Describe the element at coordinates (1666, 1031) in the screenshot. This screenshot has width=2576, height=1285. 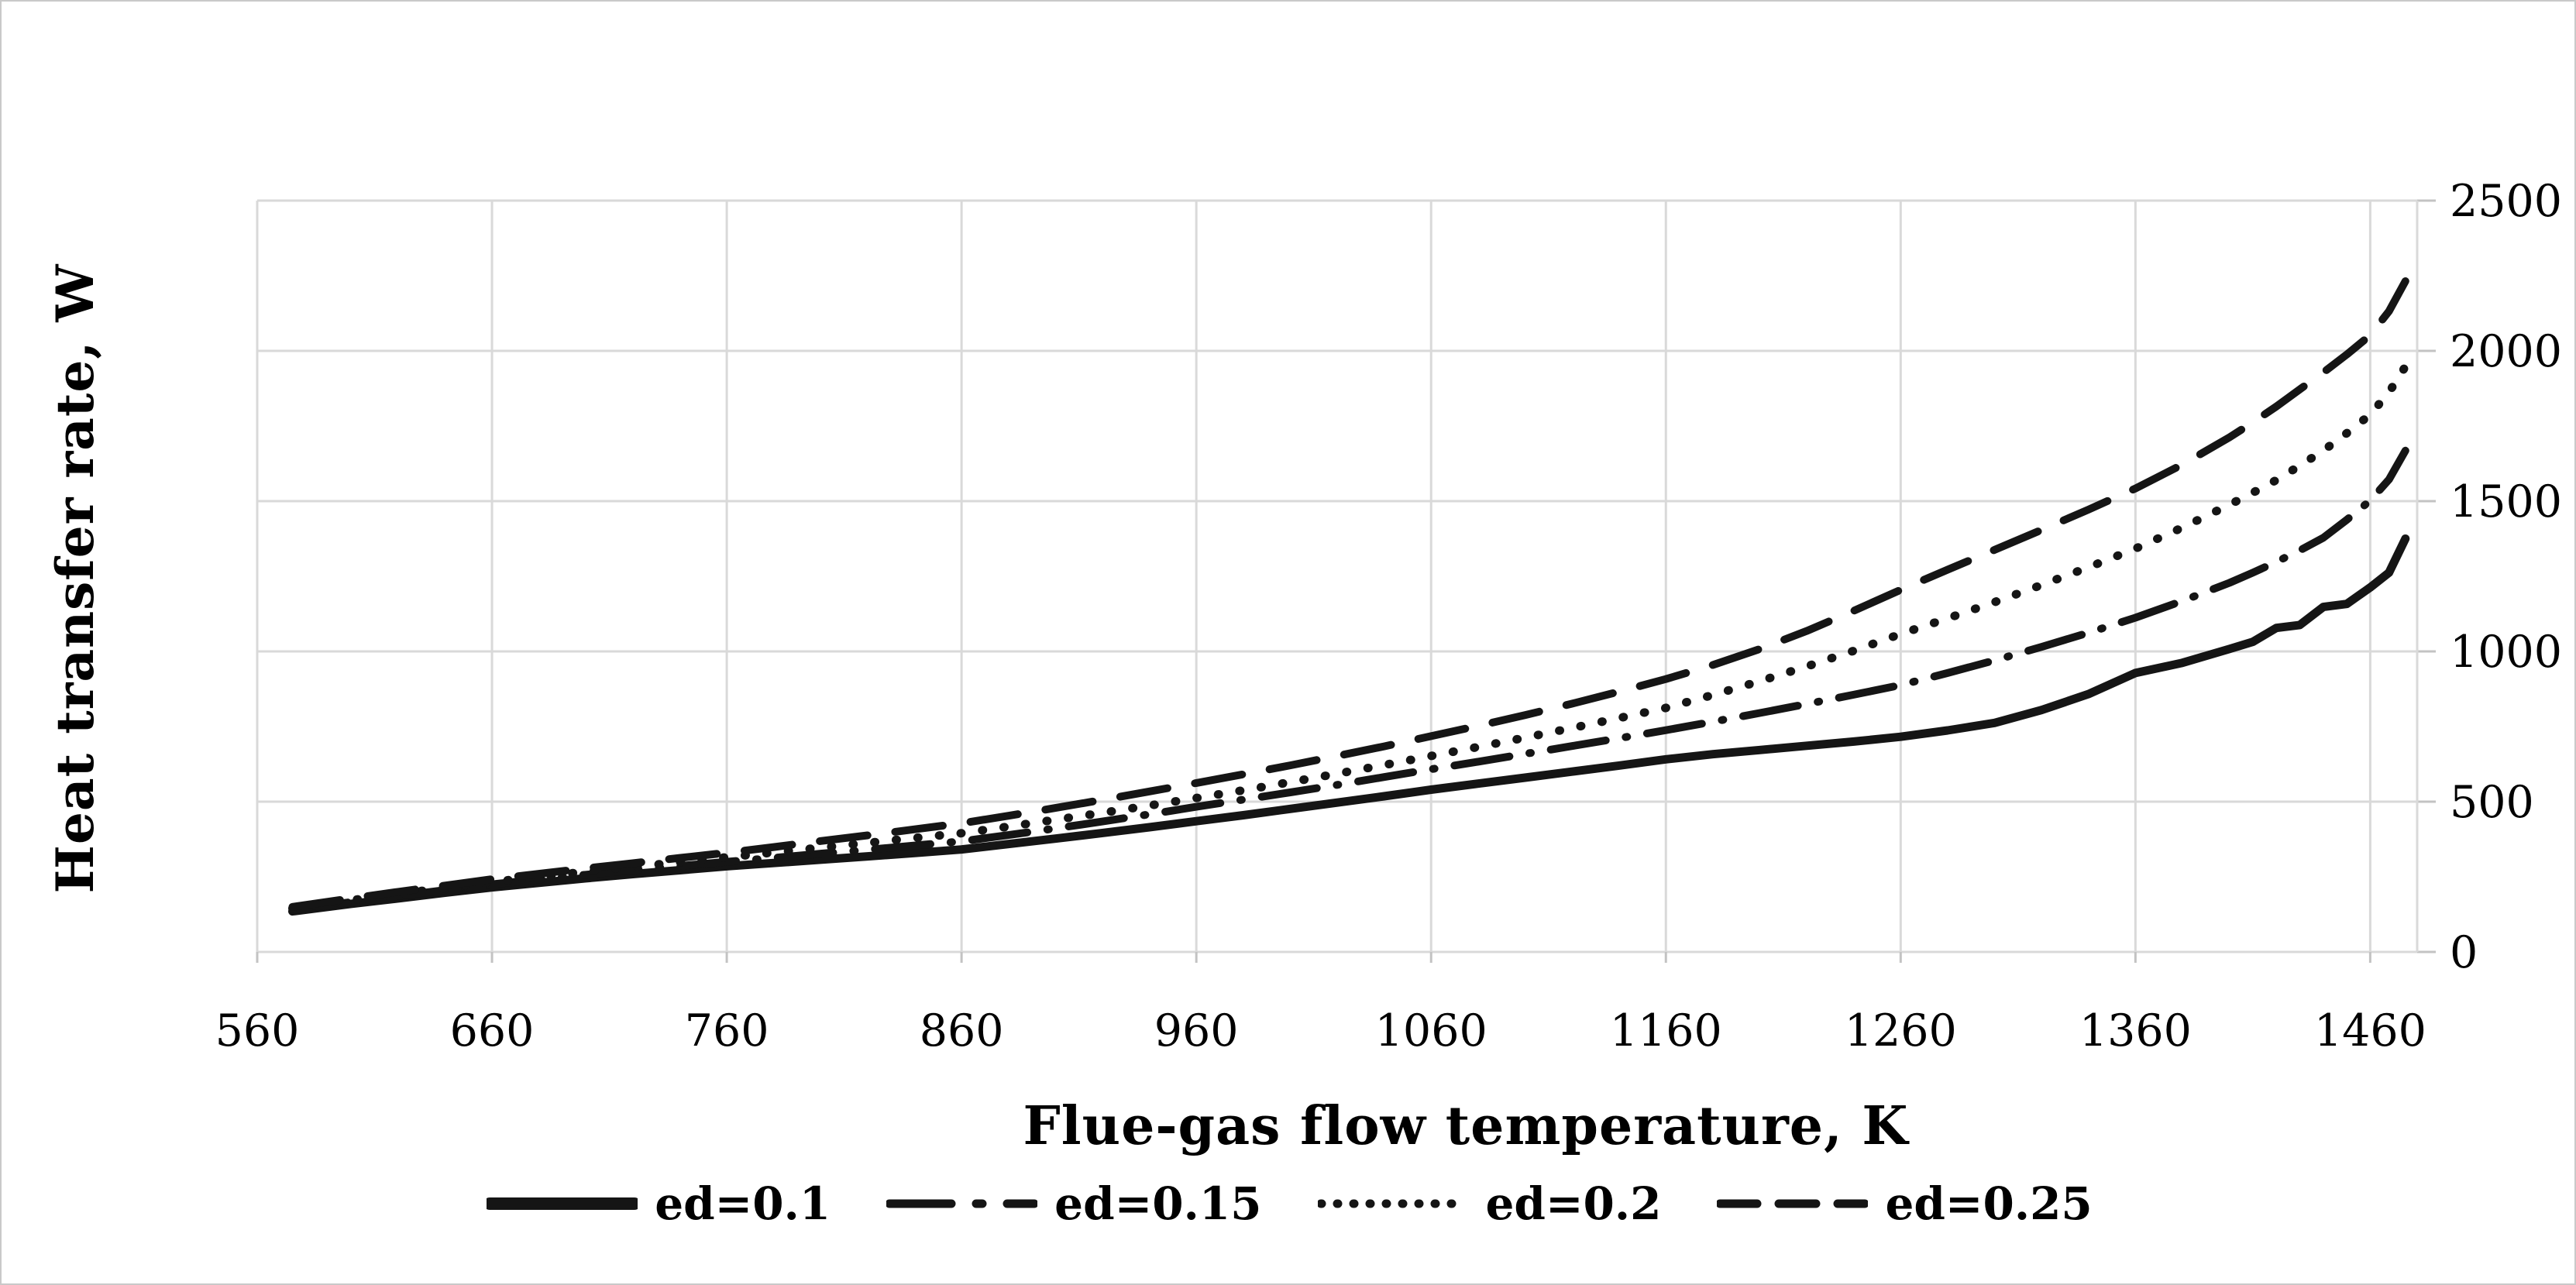
I see `x-tick-label: 1160` at that location.